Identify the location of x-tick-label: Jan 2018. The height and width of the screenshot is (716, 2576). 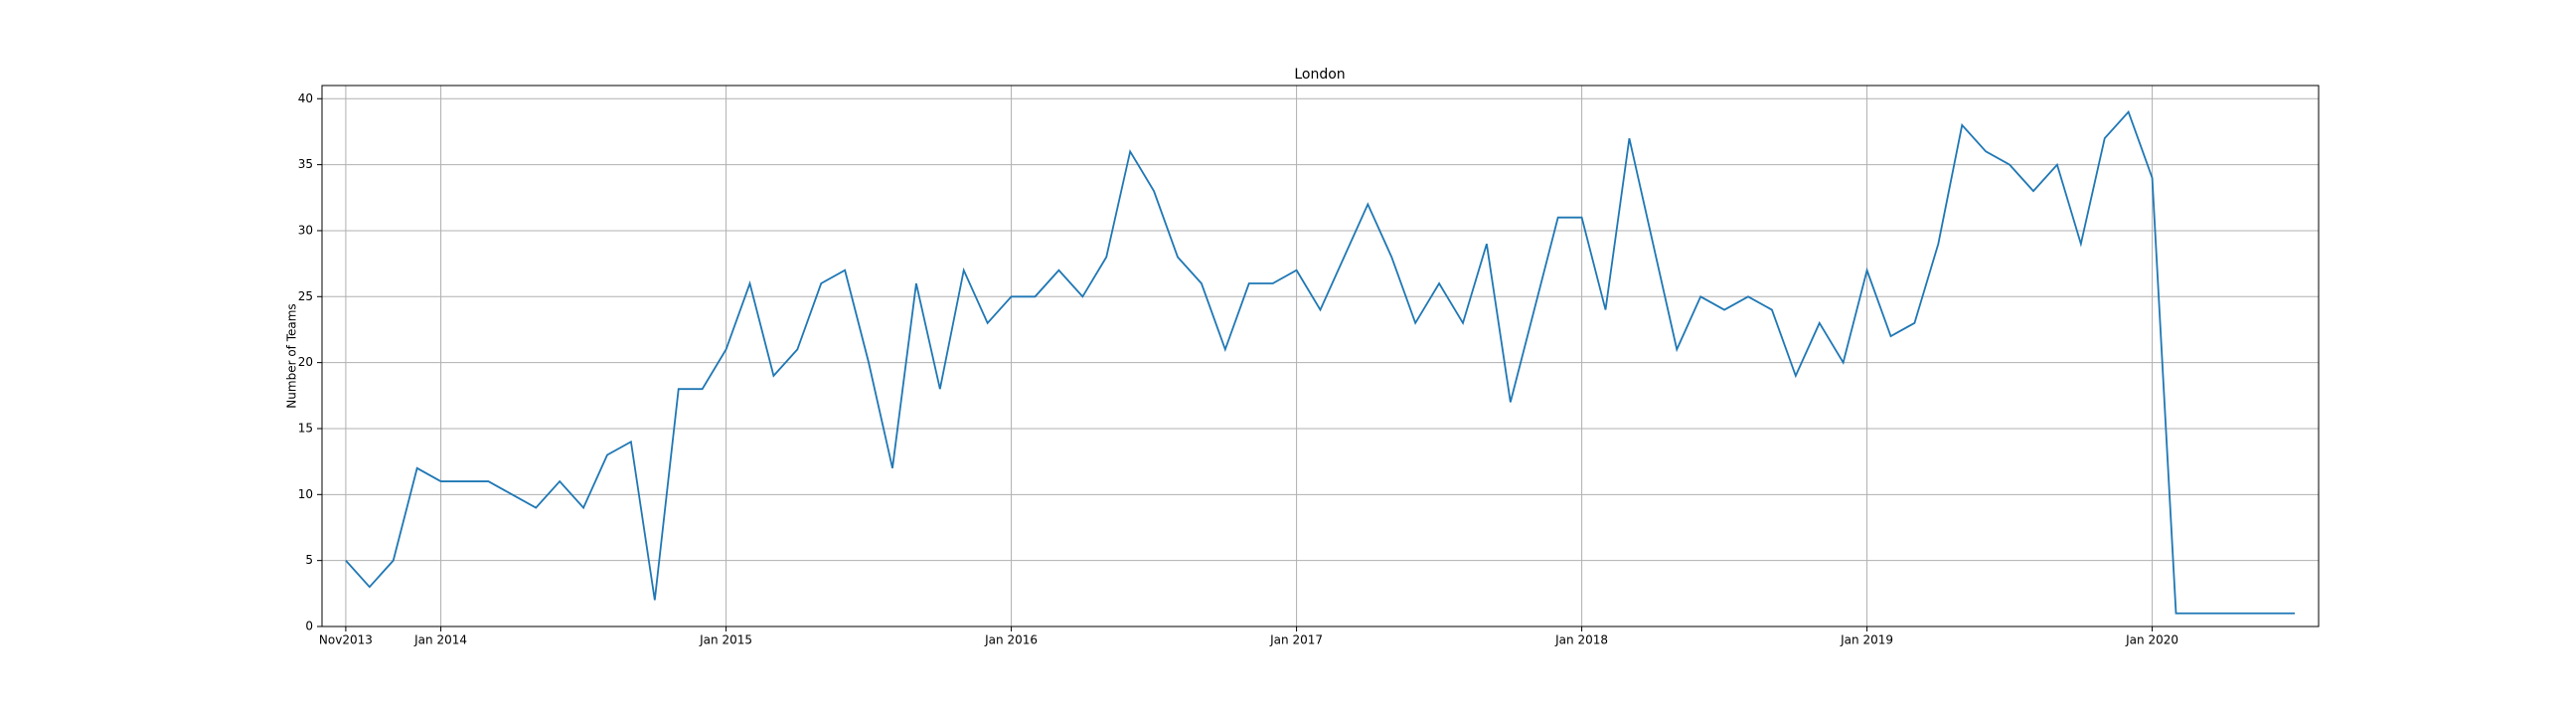
(1581, 640).